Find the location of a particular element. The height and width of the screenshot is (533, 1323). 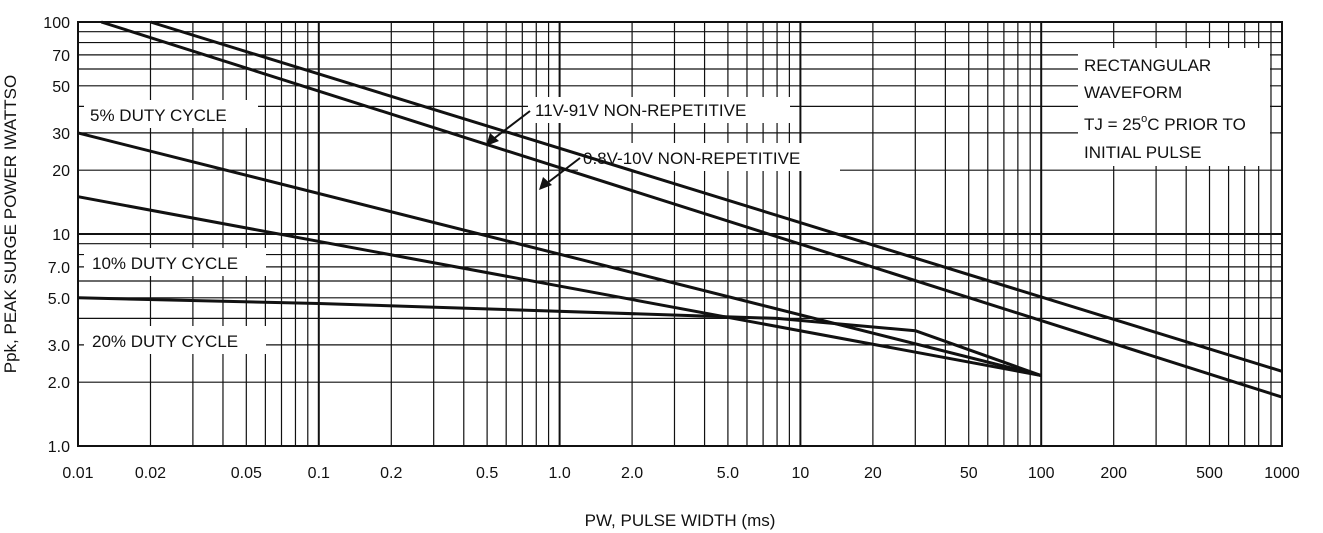

nonrep-lo-label: 0.8V-10V NON-REPETITIVE is located at coordinates (691, 158).